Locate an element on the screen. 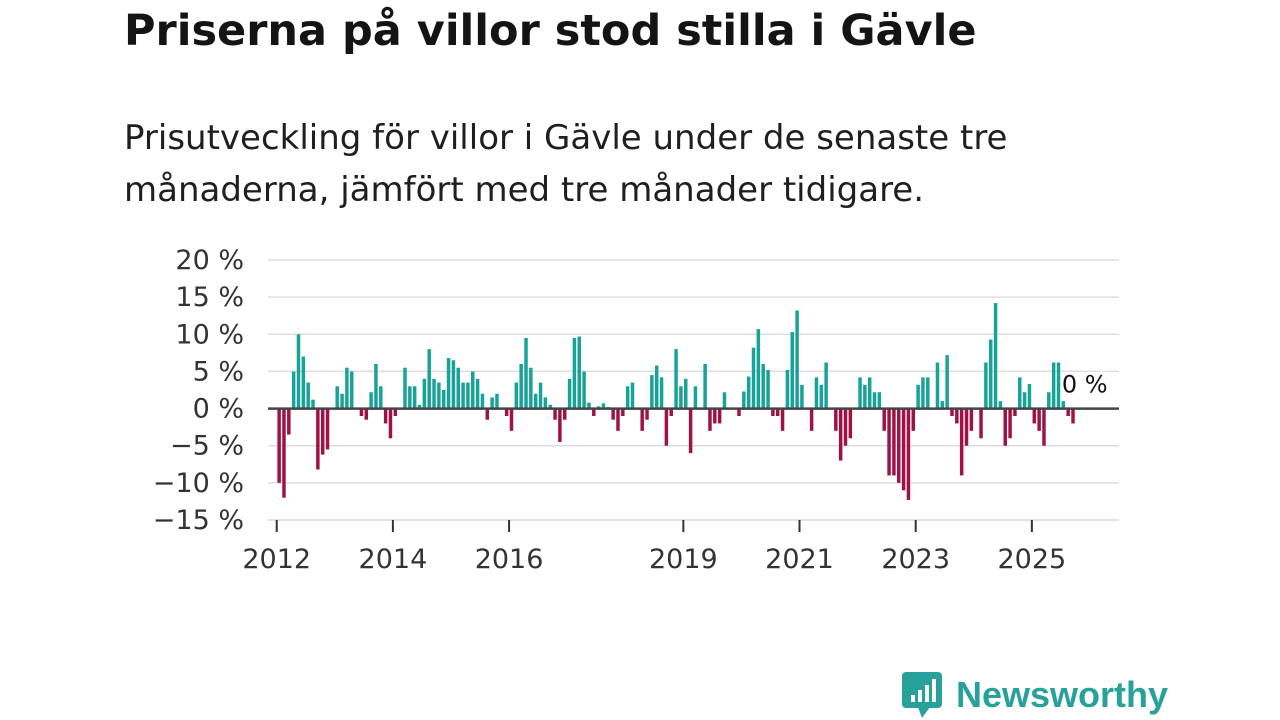 This screenshot has width=1280, height=720. last-value-annotation: 0 % is located at coordinates (1085, 385).